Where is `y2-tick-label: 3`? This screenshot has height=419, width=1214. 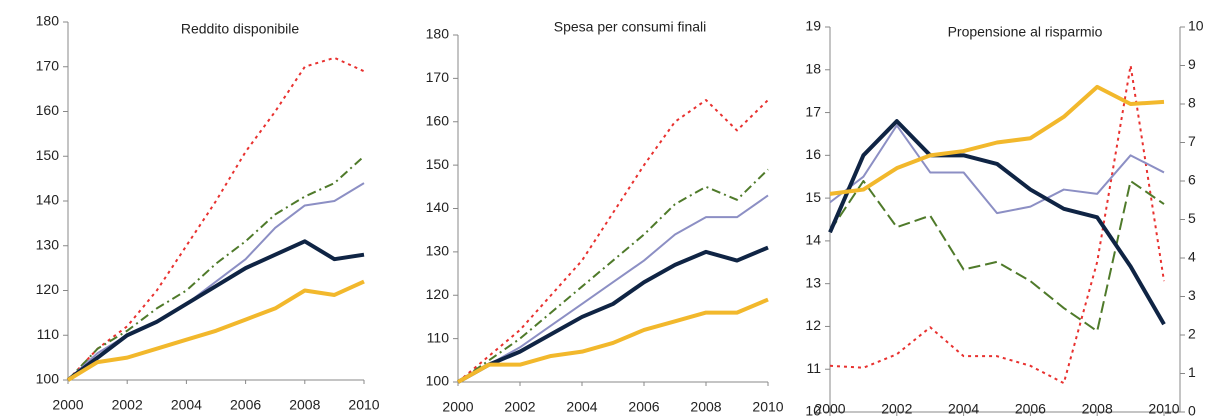
y2-tick-label: 3 is located at coordinates (1192, 295).